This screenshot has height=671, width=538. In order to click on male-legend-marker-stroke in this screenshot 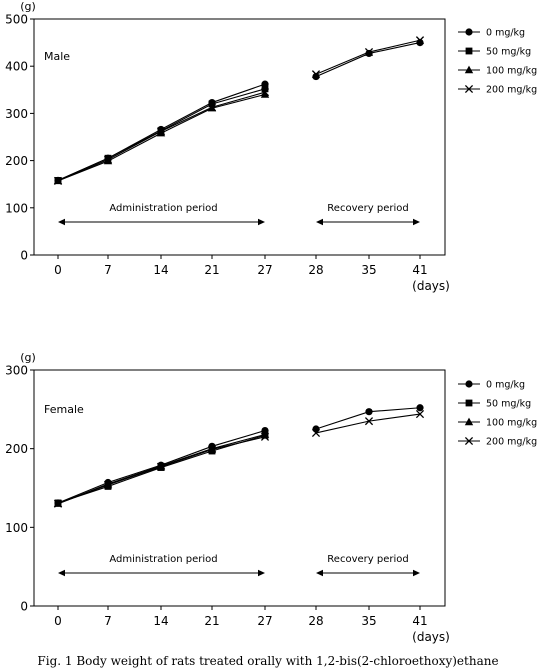, I will do `click(469, 89)`.